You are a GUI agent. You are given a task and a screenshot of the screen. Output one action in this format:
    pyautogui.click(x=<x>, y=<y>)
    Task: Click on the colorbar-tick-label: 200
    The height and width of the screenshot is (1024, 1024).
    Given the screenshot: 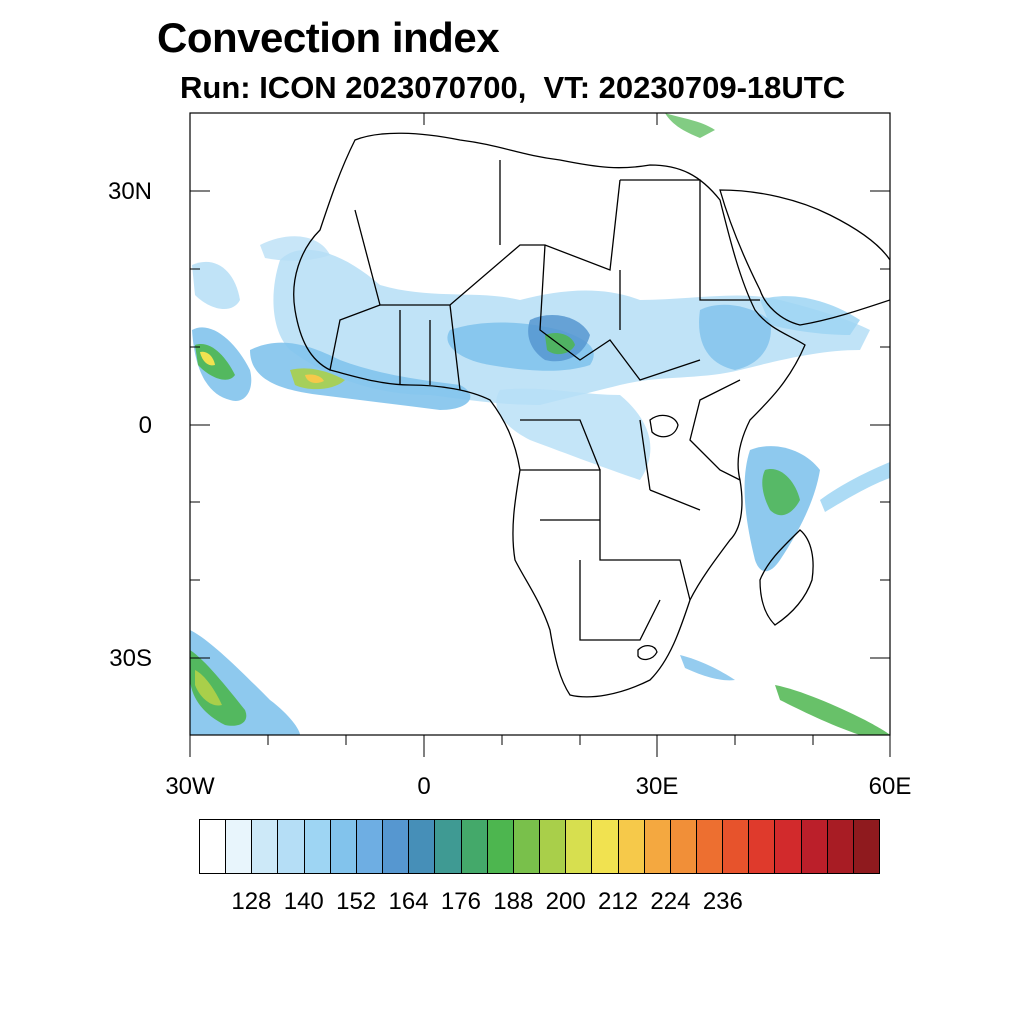 What is the action you would take?
    pyautogui.click(x=565, y=901)
    